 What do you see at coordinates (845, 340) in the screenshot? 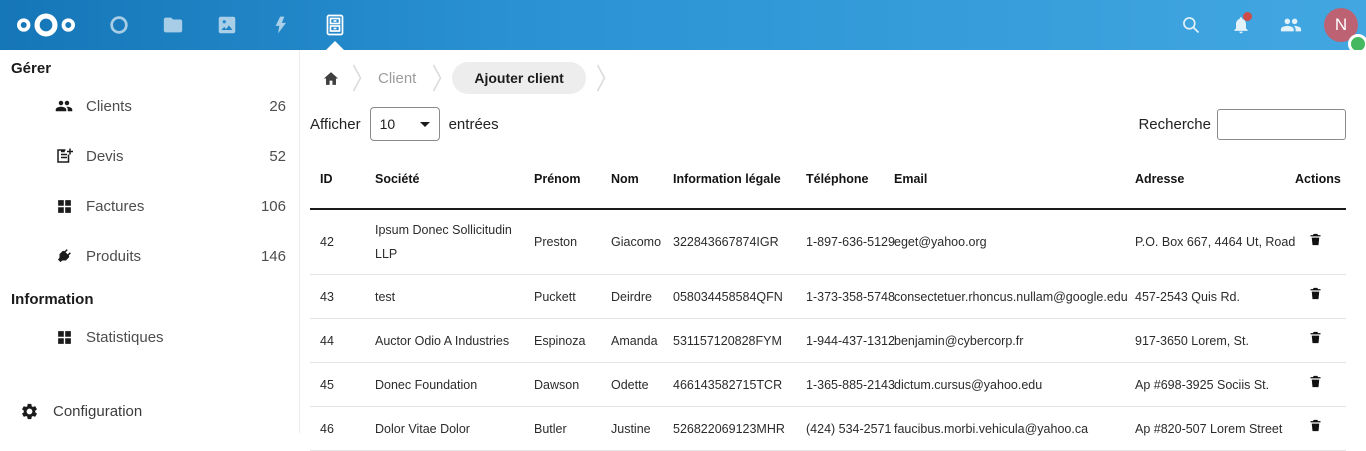
I see `cell-telephone: 1-944-437-1312` at bounding box center [845, 340].